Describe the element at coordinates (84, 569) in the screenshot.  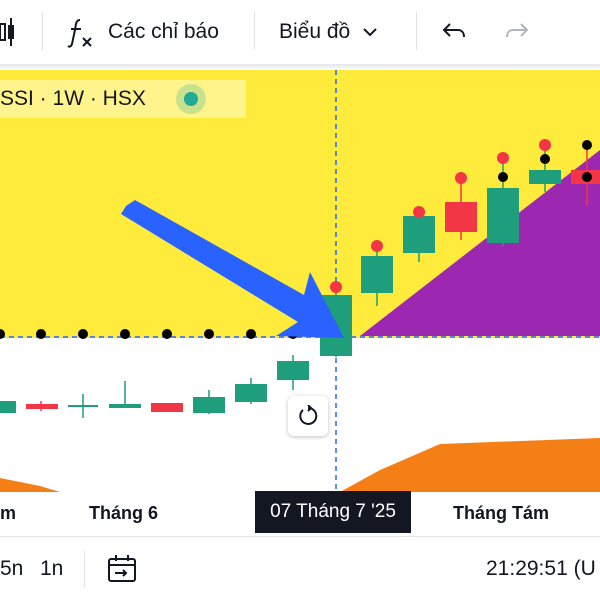
I see `bottom-divider` at that location.